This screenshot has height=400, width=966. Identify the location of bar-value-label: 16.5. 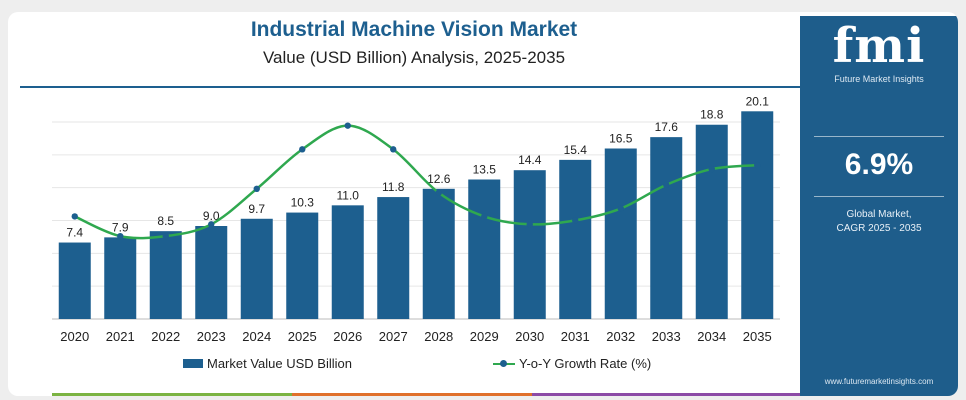
(621, 139).